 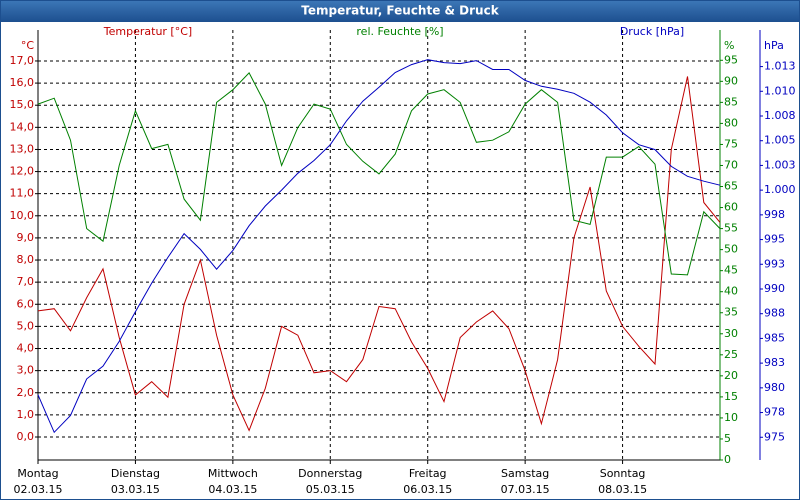 I want to click on y2-tick-label: 55, so click(x=731, y=228).